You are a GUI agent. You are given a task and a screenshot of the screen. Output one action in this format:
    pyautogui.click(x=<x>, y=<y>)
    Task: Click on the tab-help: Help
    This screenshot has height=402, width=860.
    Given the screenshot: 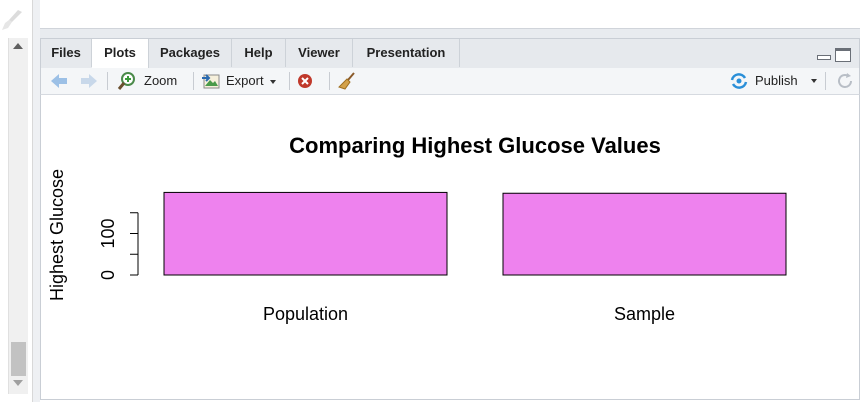 What is the action you would take?
    pyautogui.click(x=259, y=53)
    